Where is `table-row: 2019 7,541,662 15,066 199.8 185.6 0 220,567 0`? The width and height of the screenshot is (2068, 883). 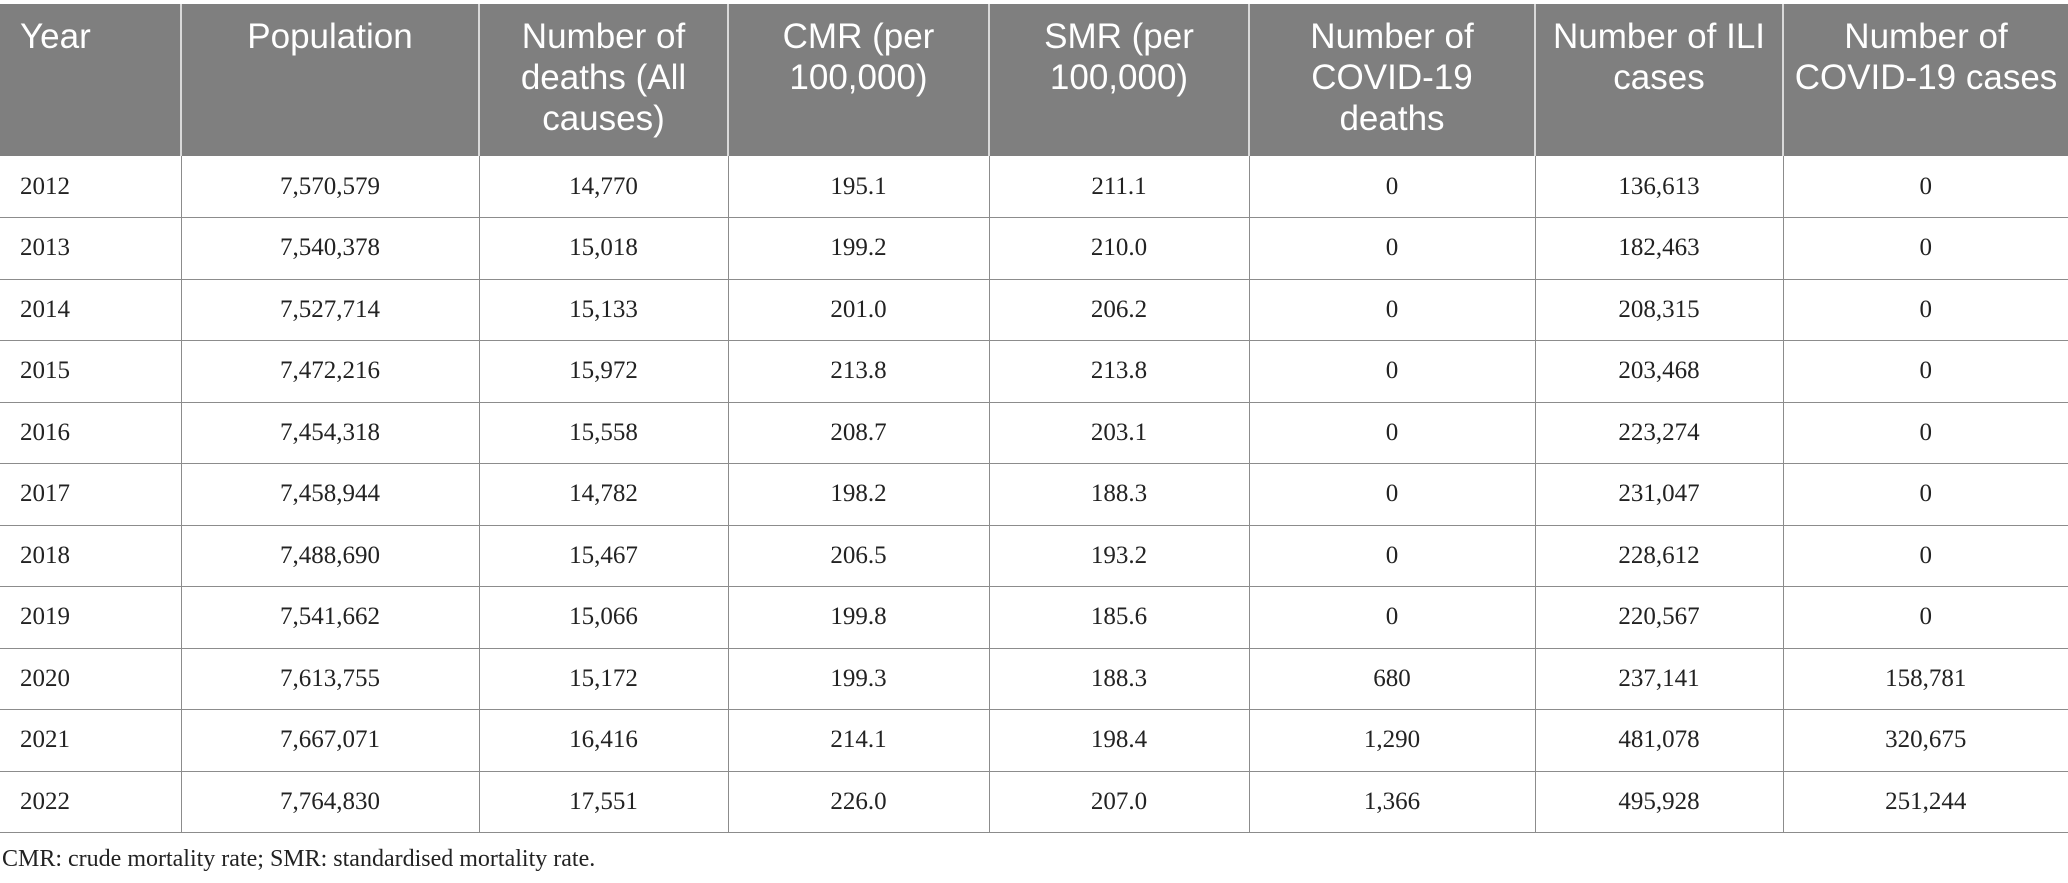 table-row: 2019 7,541,662 15,066 199.8 185.6 0 220,567 0 is located at coordinates (1034, 617).